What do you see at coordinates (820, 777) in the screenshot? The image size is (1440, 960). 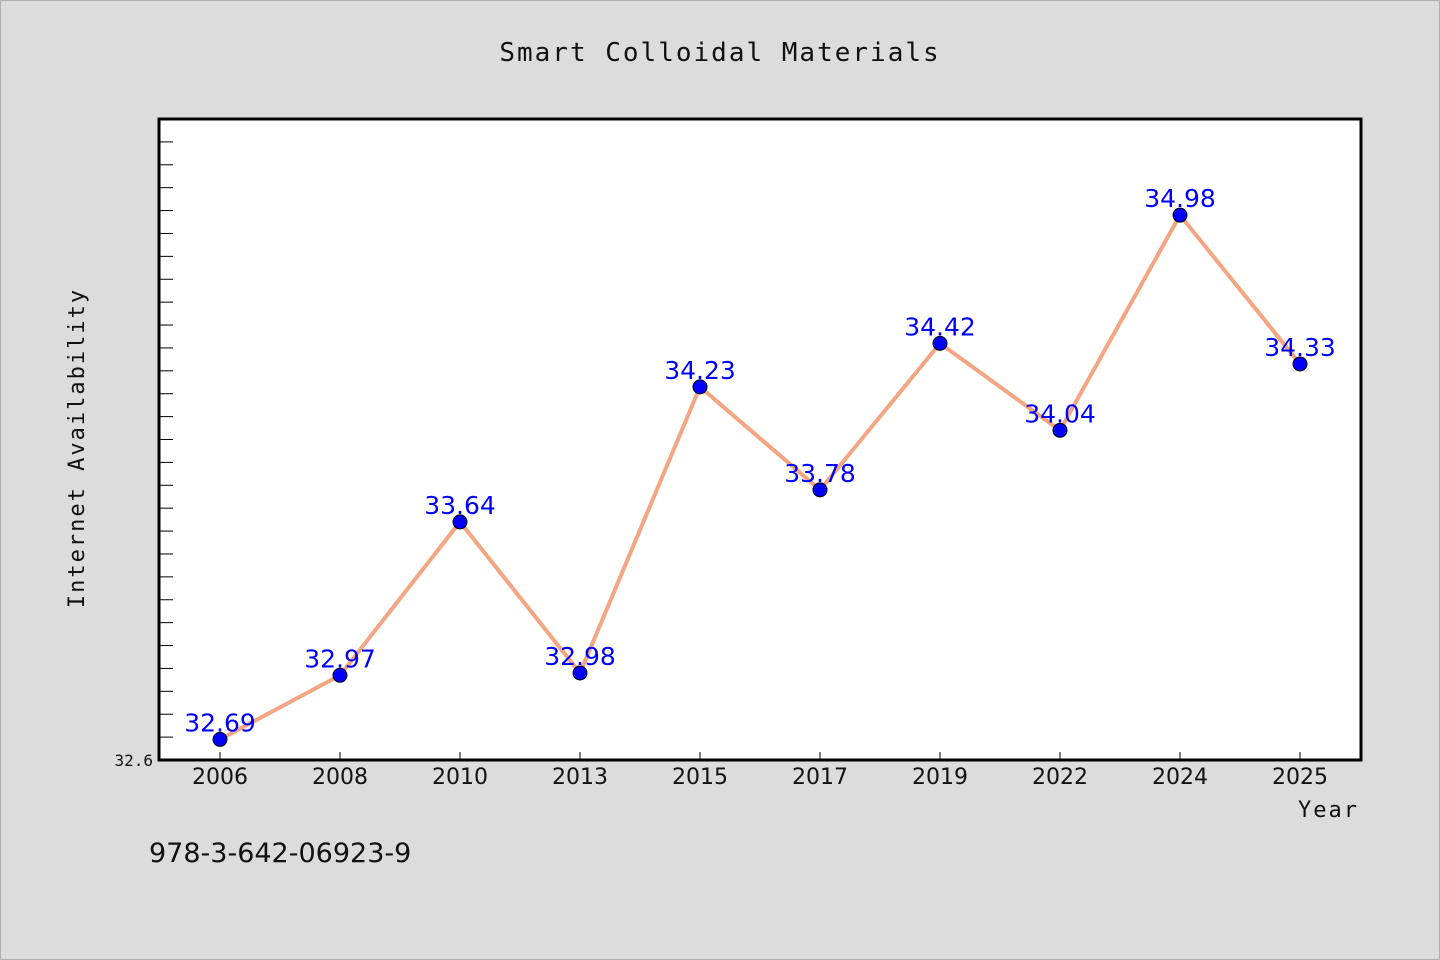 I see `x-tick-label: 2017` at bounding box center [820, 777].